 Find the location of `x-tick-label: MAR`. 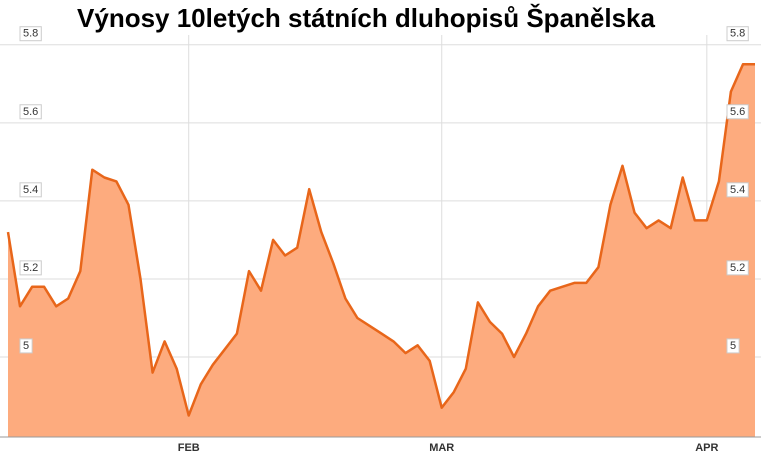

x-tick-label: MAR is located at coordinates (441, 448).